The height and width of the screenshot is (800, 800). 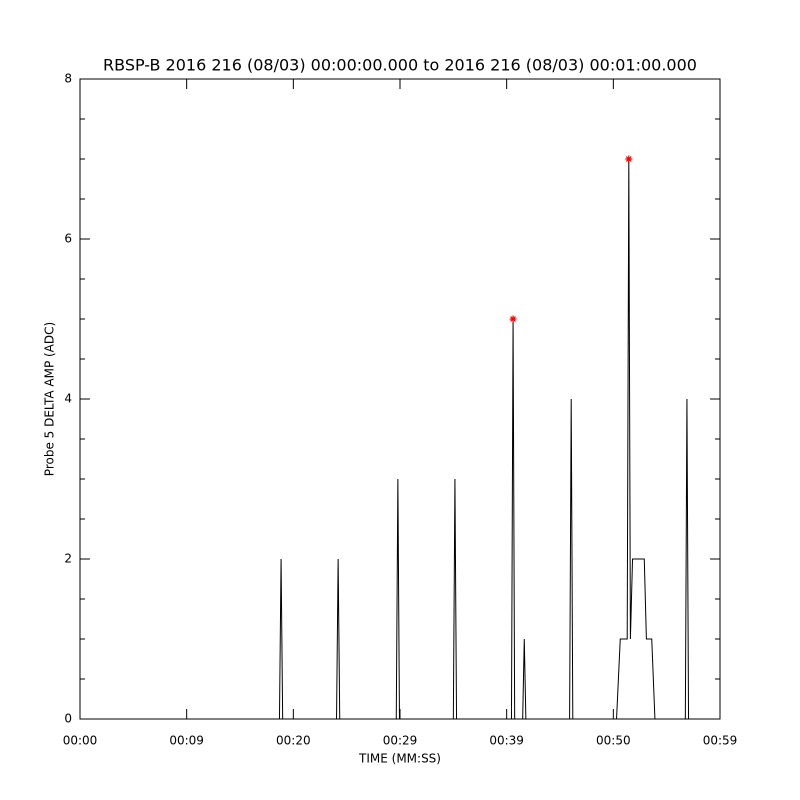 What do you see at coordinates (506, 741) in the screenshot?
I see `x-tick-label: 00:39` at bounding box center [506, 741].